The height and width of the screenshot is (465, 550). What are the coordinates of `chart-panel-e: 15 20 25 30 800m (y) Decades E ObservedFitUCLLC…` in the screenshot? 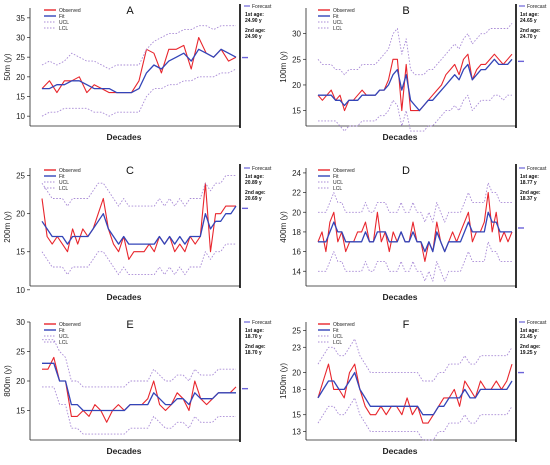 It's located at (137, 387).